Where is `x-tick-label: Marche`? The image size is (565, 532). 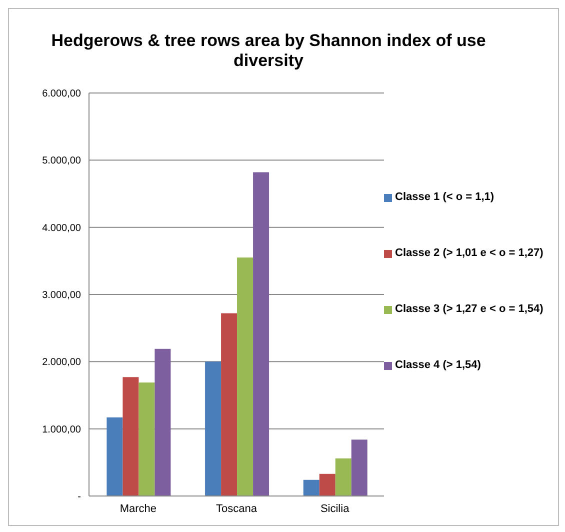
x-tick-label: Marche is located at coordinates (138, 508).